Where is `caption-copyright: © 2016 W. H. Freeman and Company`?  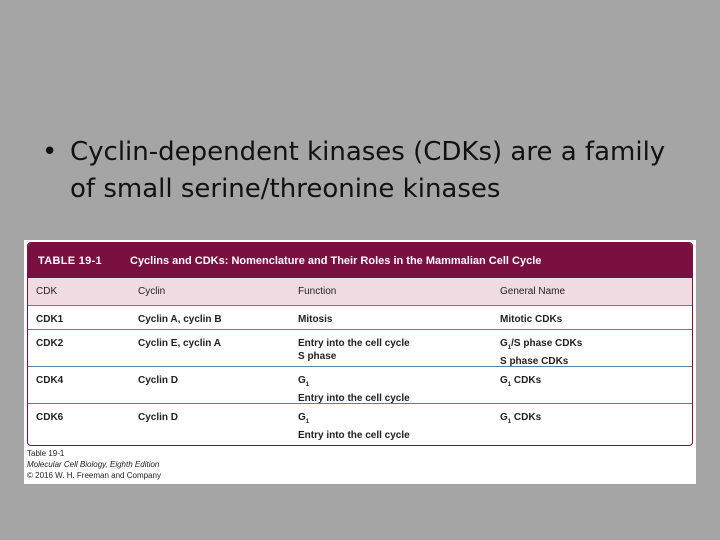
caption-copyright: © 2016 W. H. Freeman and Company is located at coordinates (94, 475).